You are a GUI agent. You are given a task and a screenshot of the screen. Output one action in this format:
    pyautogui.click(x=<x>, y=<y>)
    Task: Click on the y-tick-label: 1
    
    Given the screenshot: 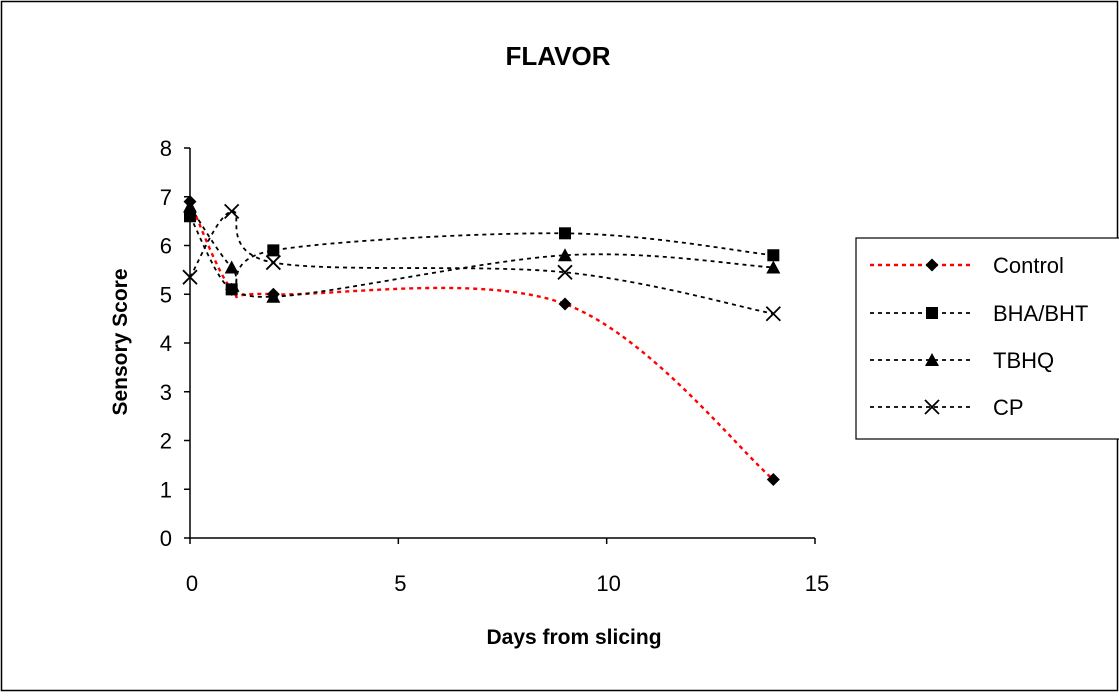 What is the action you would take?
    pyautogui.click(x=166, y=489)
    